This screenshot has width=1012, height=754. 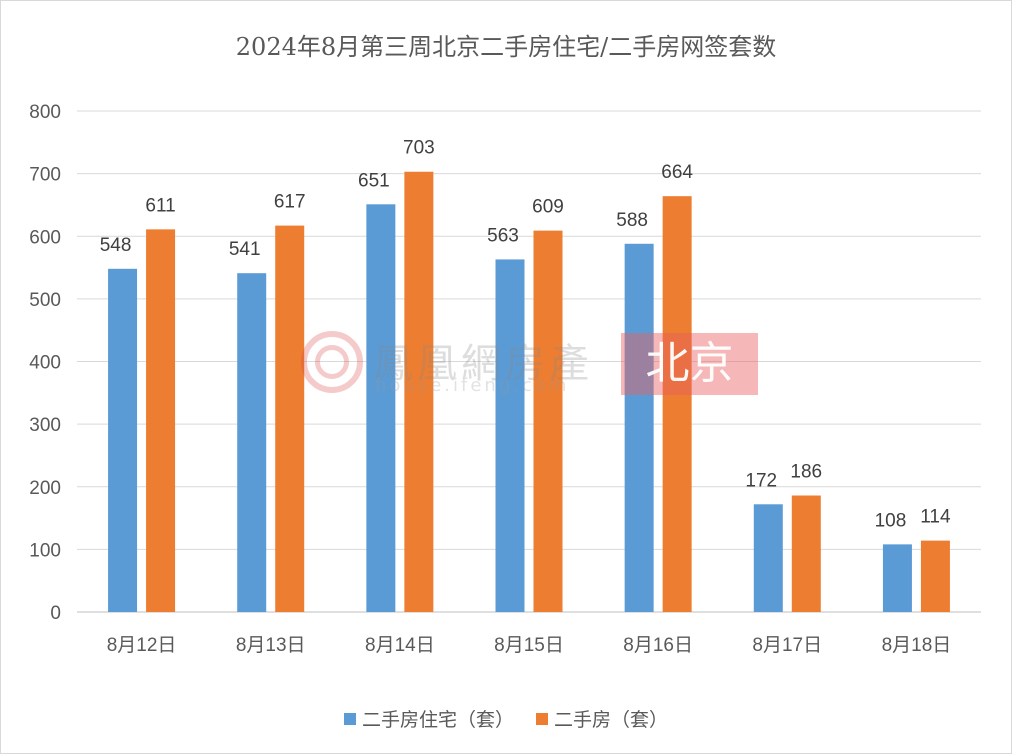 I want to click on x-tick-label: 8月16日, so click(x=658, y=645).